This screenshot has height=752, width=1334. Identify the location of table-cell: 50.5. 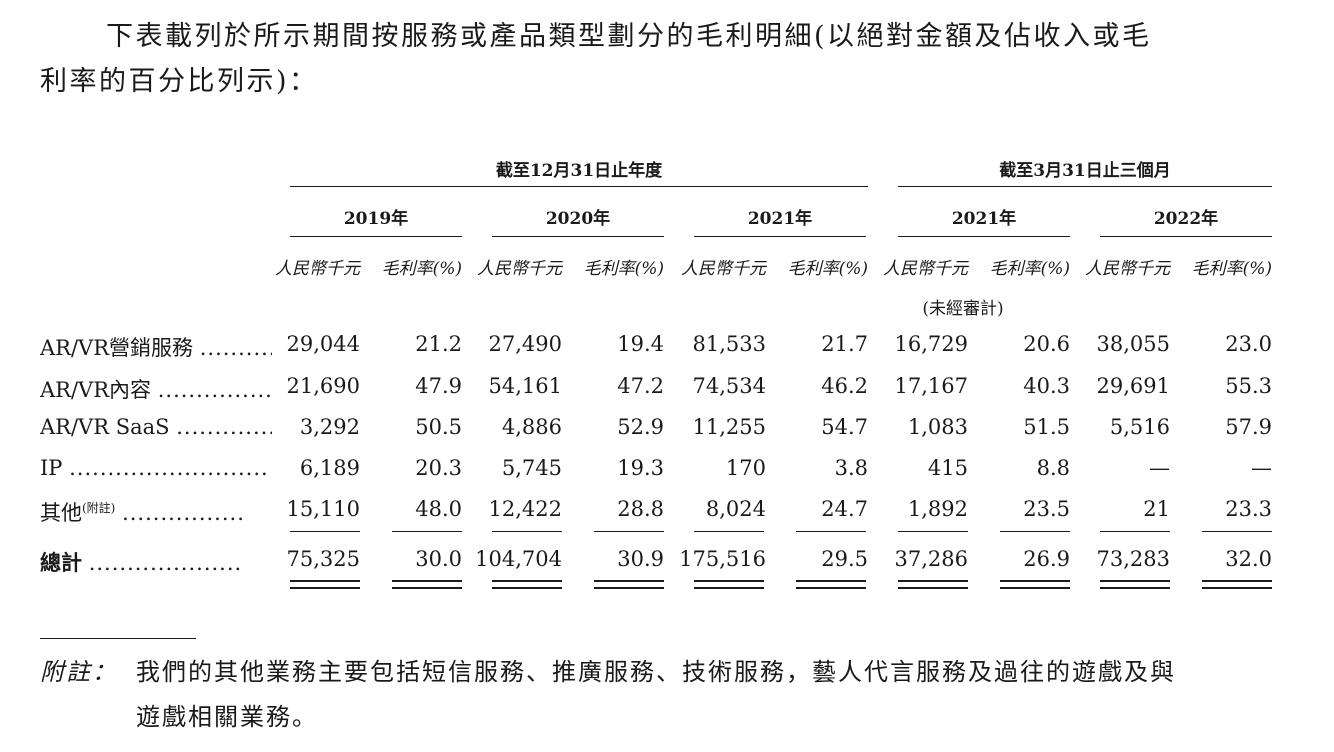
(438, 427).